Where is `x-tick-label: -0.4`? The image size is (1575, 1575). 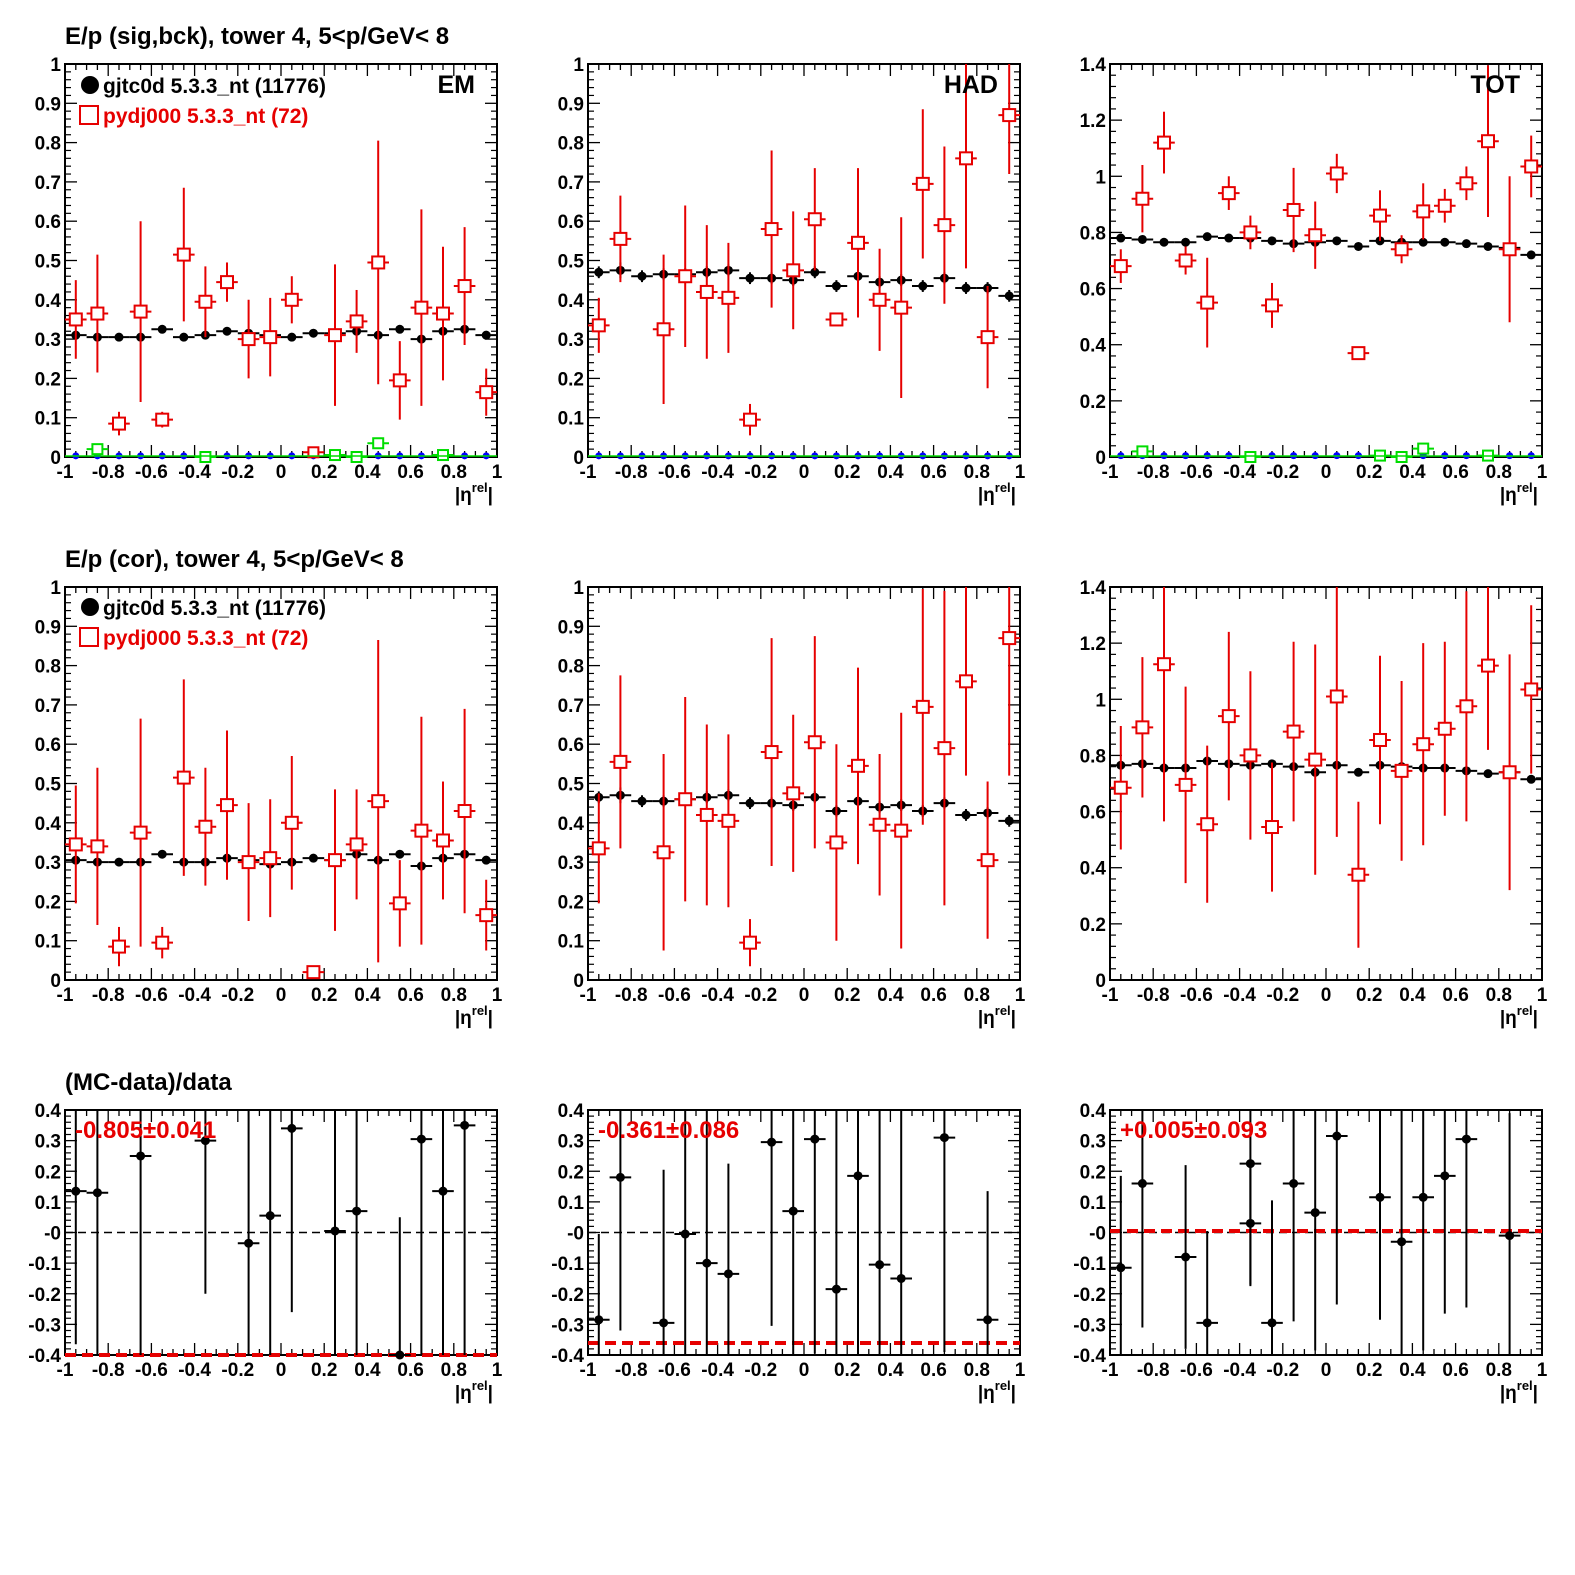 x-tick-label: -0.4 is located at coordinates (194, 995).